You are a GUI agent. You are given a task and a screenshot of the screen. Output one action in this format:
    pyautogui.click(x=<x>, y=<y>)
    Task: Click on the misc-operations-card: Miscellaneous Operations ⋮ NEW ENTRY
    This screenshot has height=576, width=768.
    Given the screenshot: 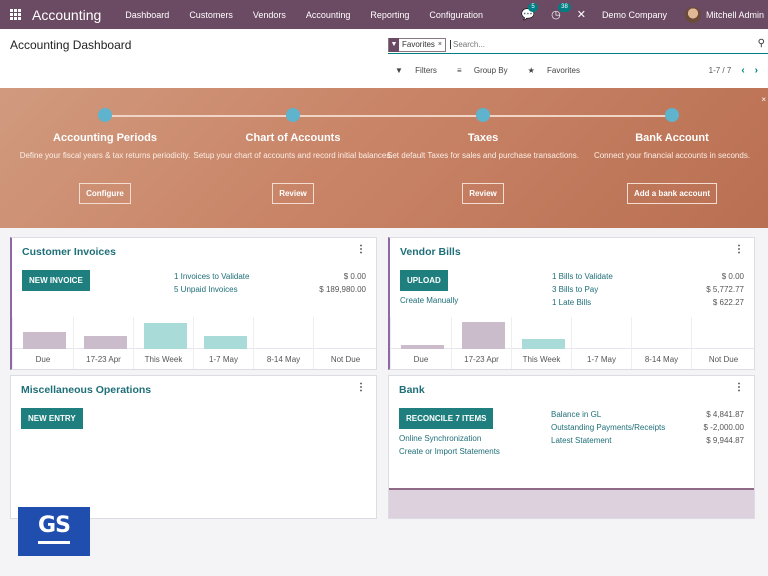 What is the action you would take?
    pyautogui.click(x=193, y=447)
    